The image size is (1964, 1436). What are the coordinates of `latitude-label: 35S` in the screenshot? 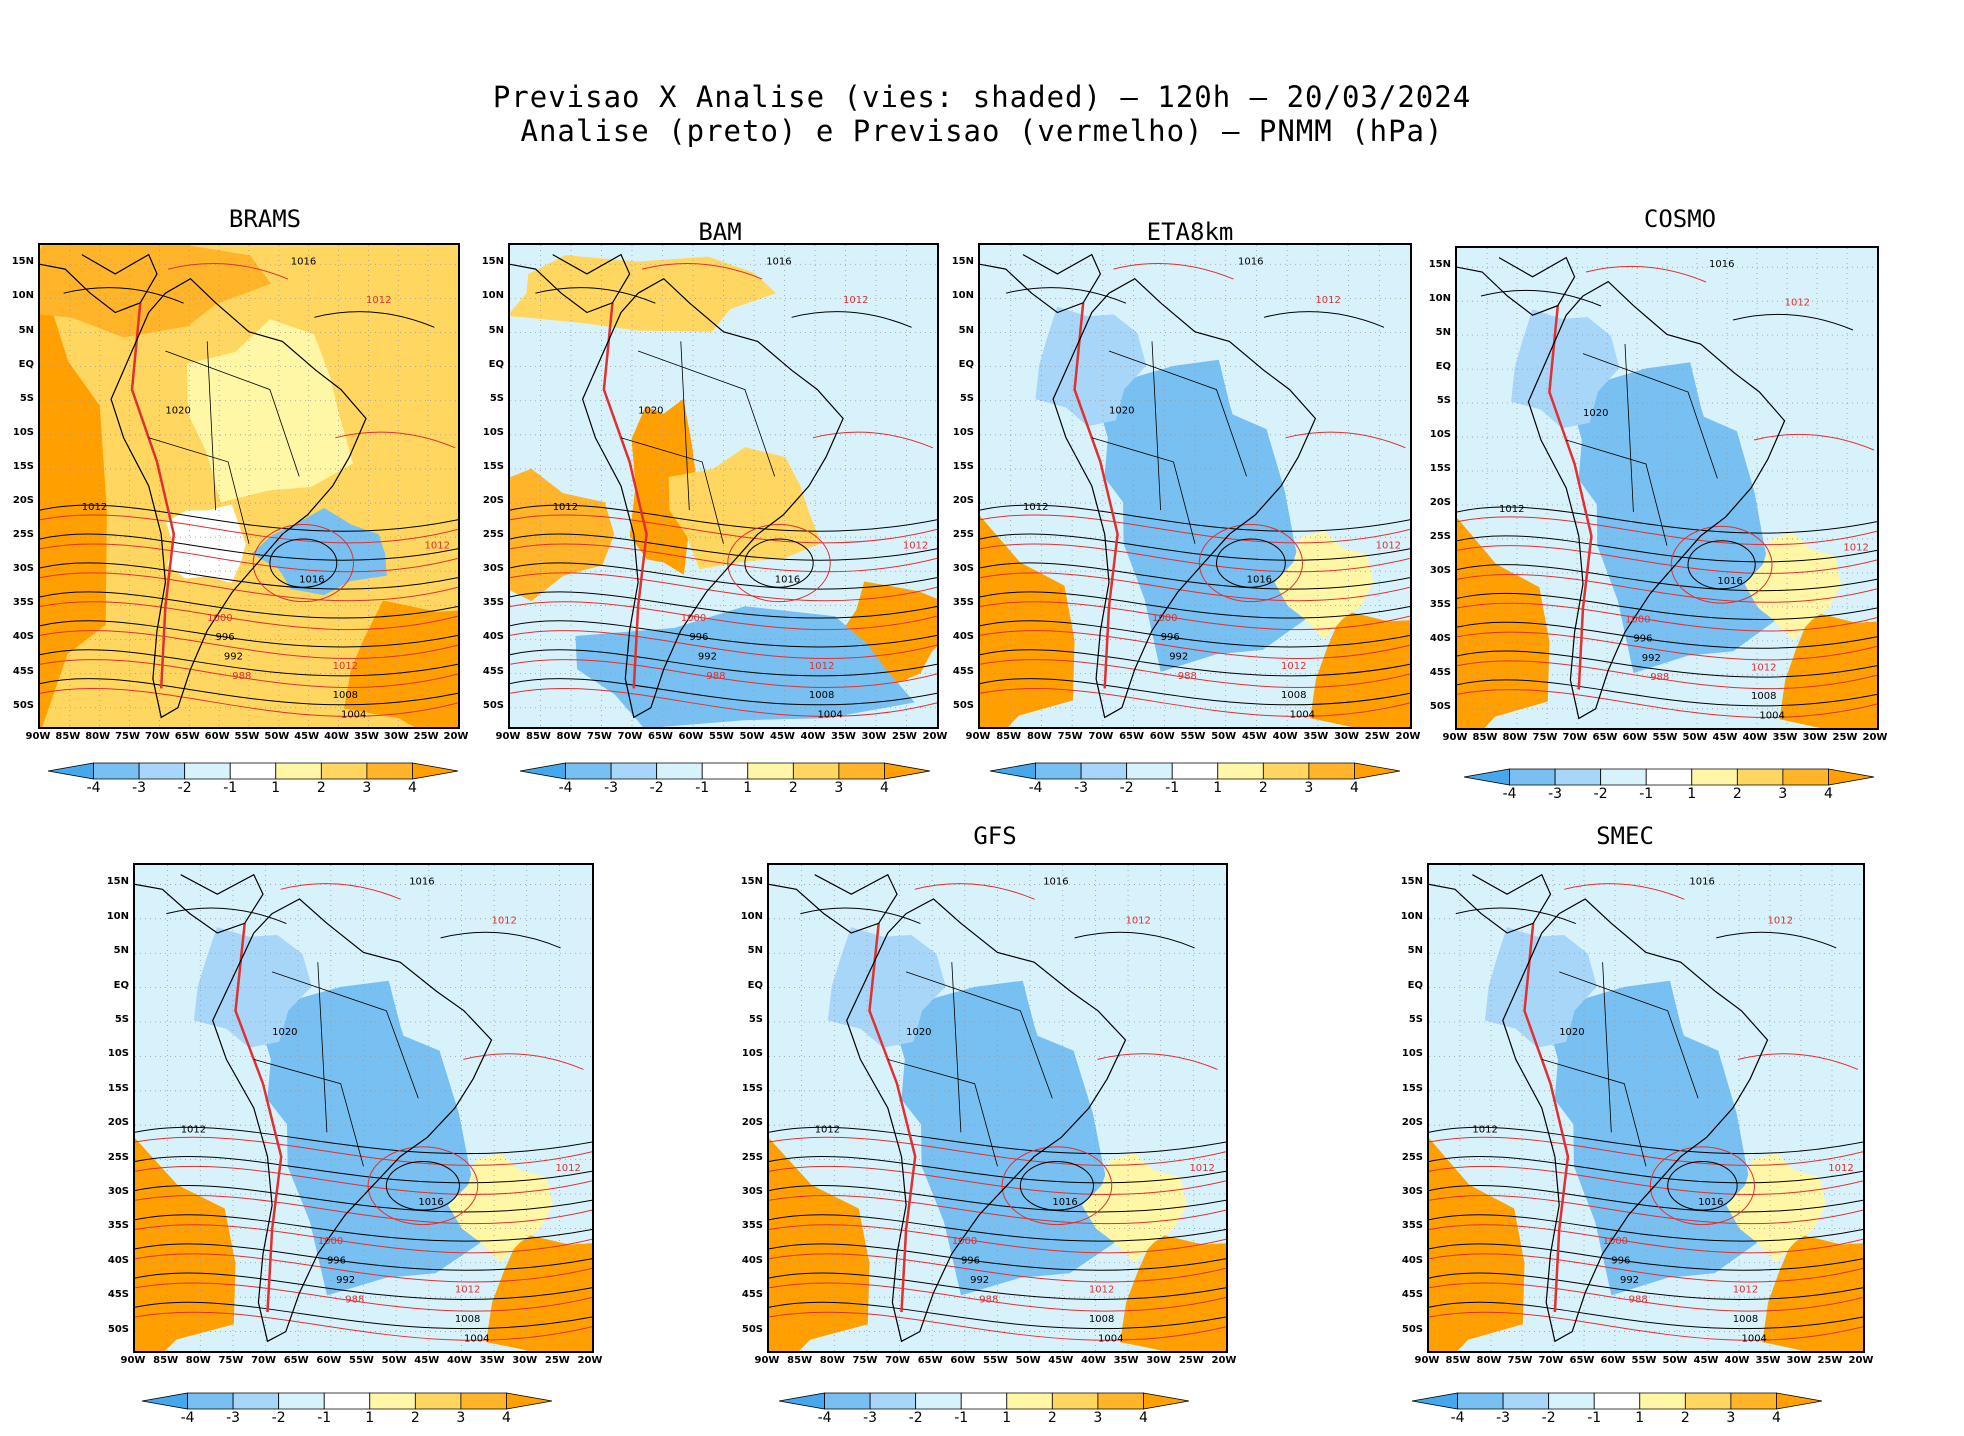 It's located at (1412, 1226).